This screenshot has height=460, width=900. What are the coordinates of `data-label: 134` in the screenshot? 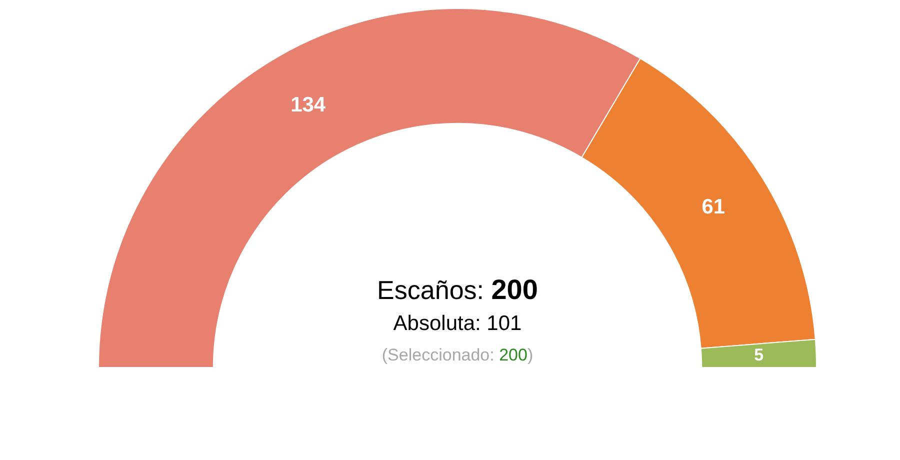 It's located at (308, 104).